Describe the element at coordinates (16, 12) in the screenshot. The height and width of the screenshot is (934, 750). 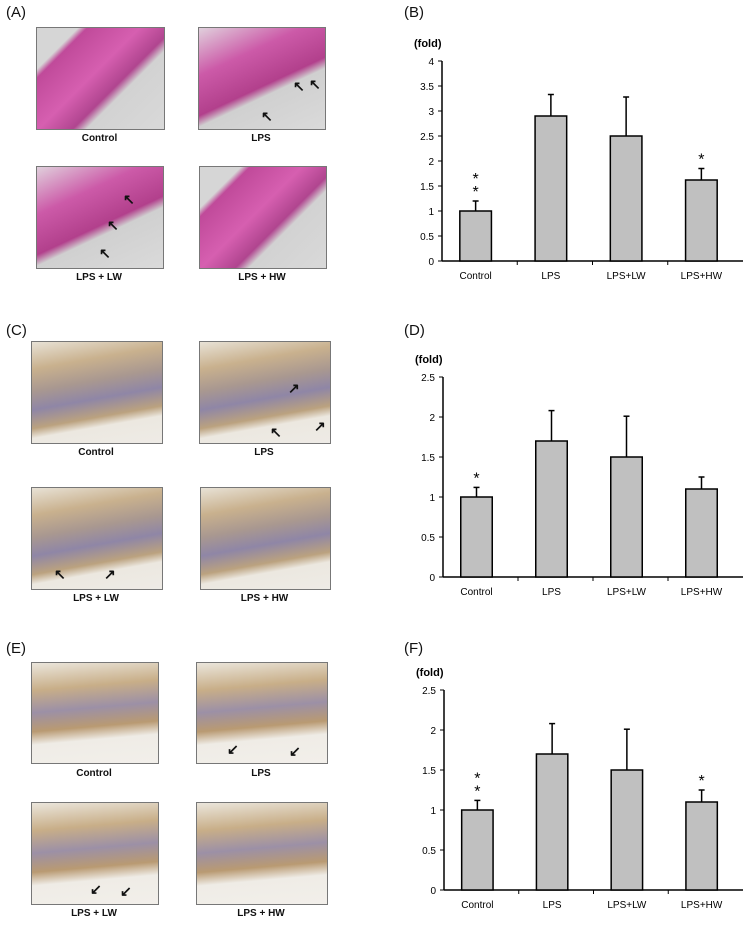
I see `panel-label-a: (A)` at that location.